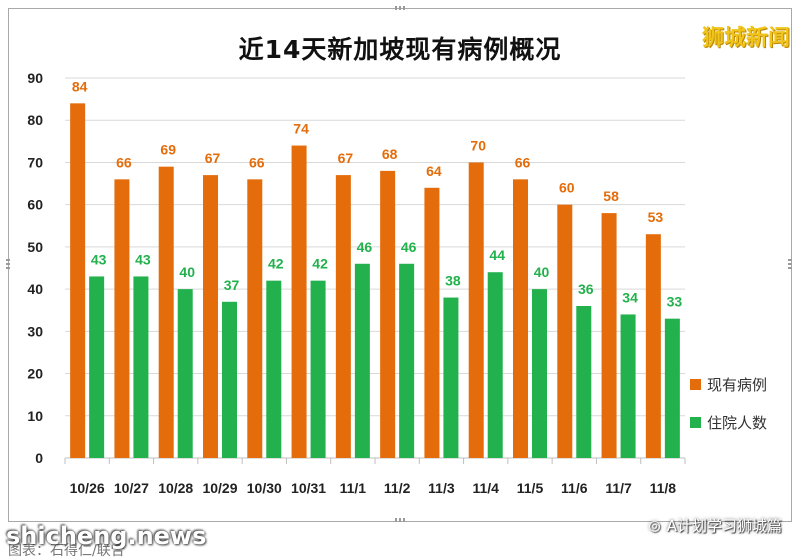 Image resolution: width=800 pixels, height=560 pixels. Describe the element at coordinates (87, 488) in the screenshot. I see `x-tick-label: 10/26` at that location.